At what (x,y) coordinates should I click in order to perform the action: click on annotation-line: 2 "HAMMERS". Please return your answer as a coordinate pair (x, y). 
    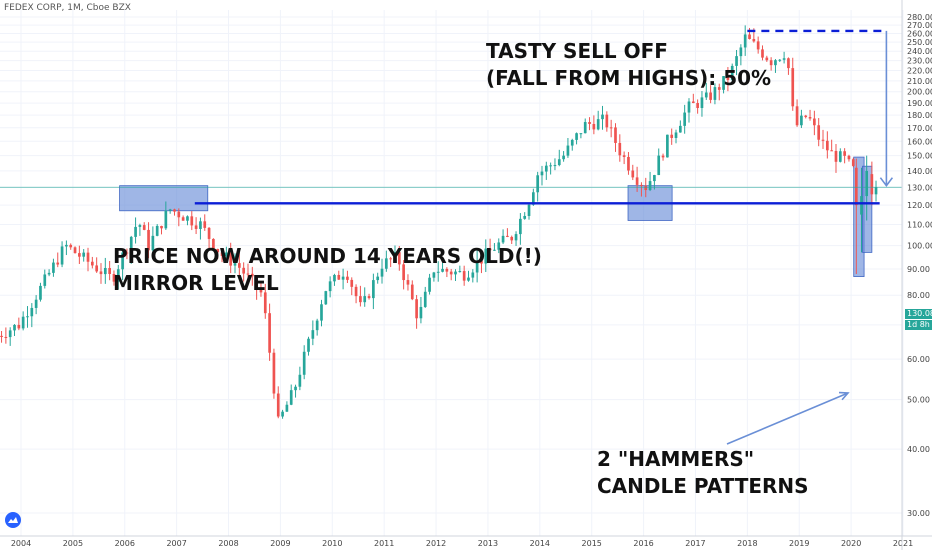
    Looking at the image, I should click on (676, 459).